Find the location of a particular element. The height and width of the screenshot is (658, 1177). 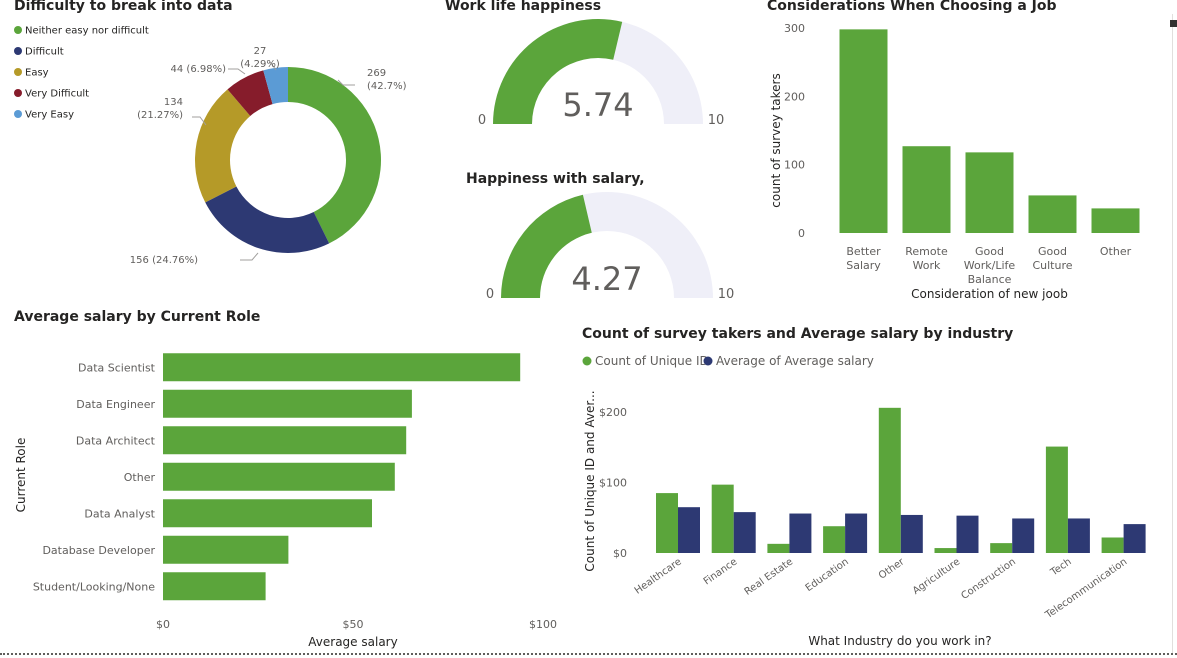

salary-happiness-gauge: 4.27 0 10 is located at coordinates (590, 227).